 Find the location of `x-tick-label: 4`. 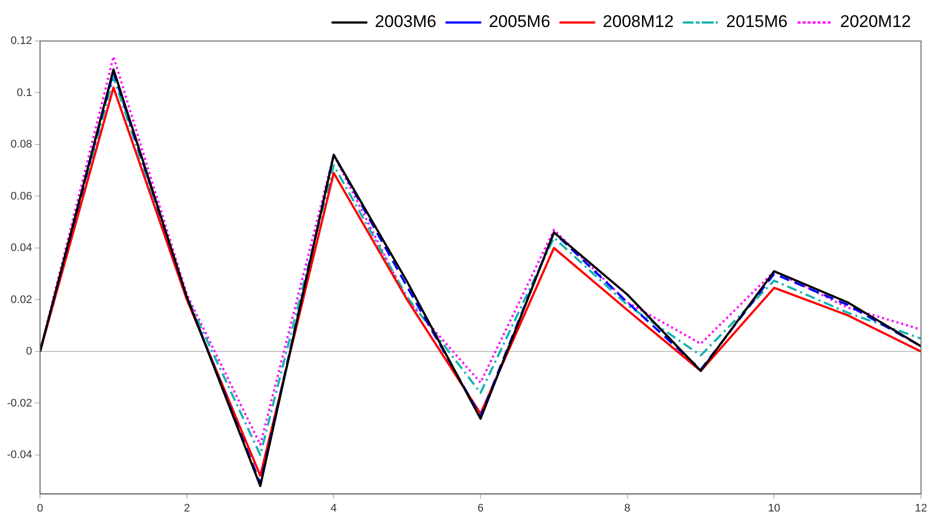

x-tick-label: 4 is located at coordinates (333, 508).